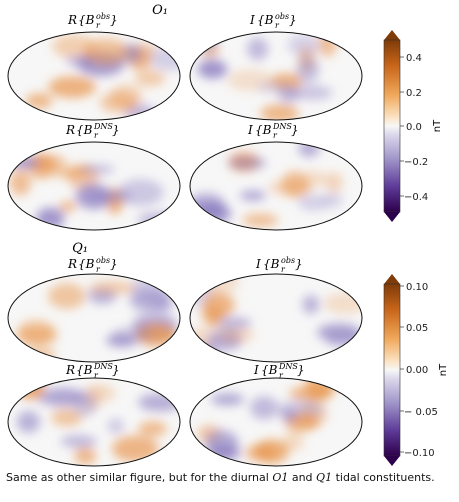 This screenshot has height=502, width=459. I want to click on panel-o1-imag-dns, so click(276, 186).